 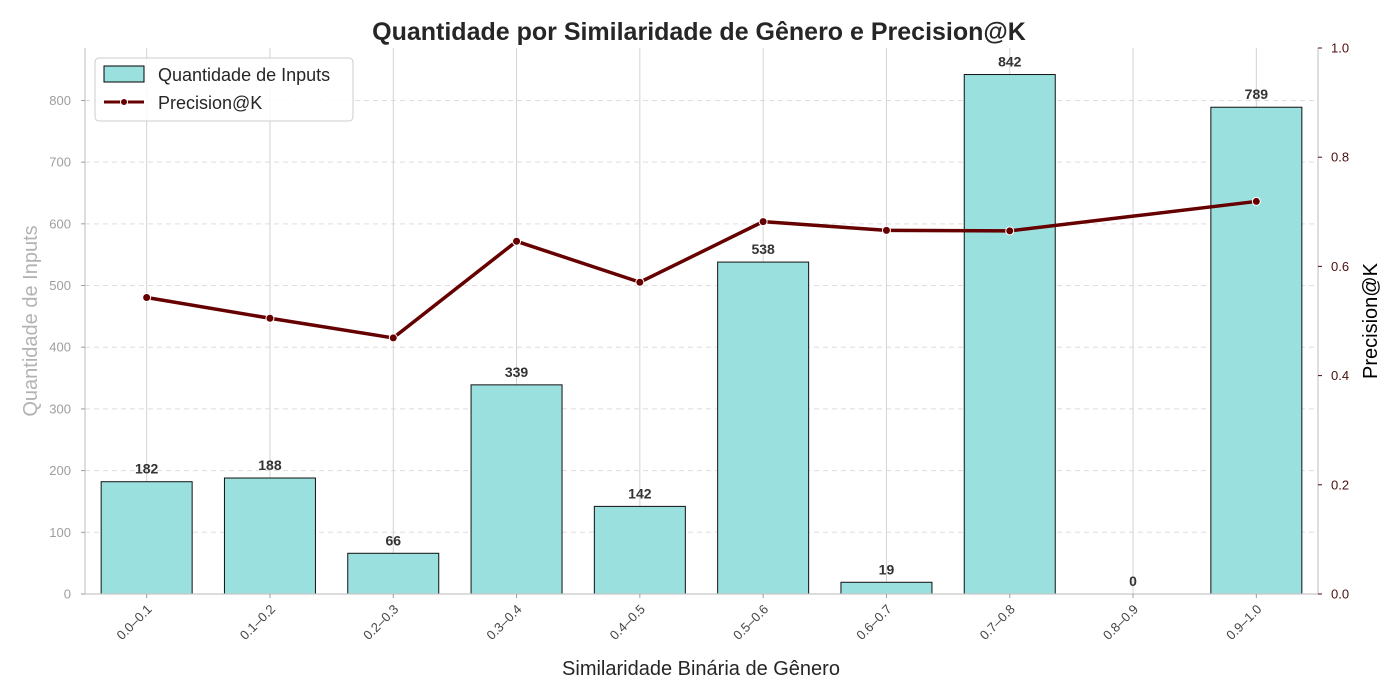 I want to click on y-tick-label-left: 500, so click(x=60, y=285).